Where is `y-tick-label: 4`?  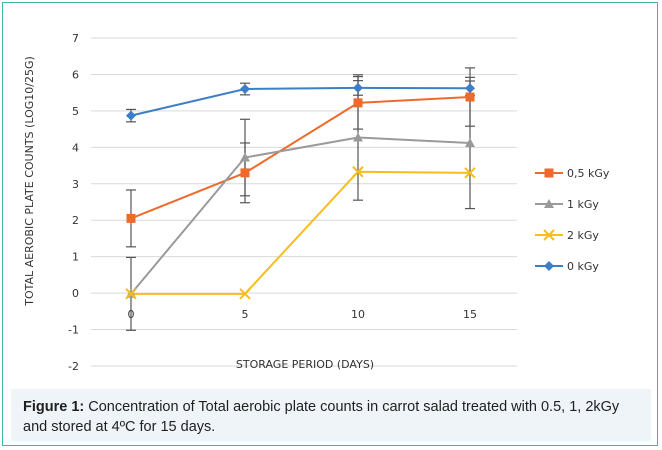 y-tick-label: 4 is located at coordinates (75, 147).